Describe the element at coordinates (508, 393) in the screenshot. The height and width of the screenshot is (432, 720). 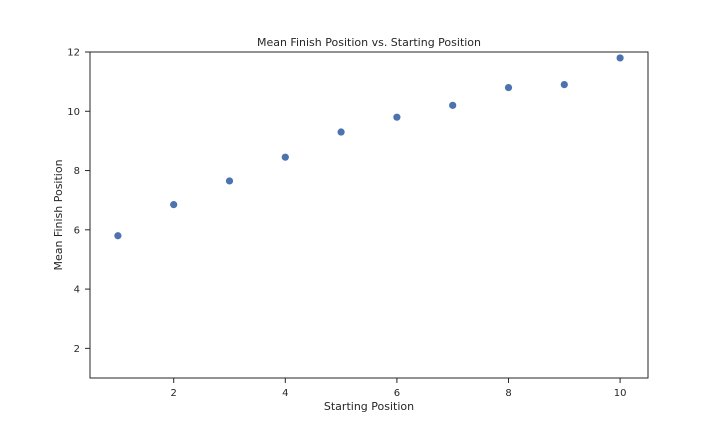
I see `x-tick-label: 8` at that location.